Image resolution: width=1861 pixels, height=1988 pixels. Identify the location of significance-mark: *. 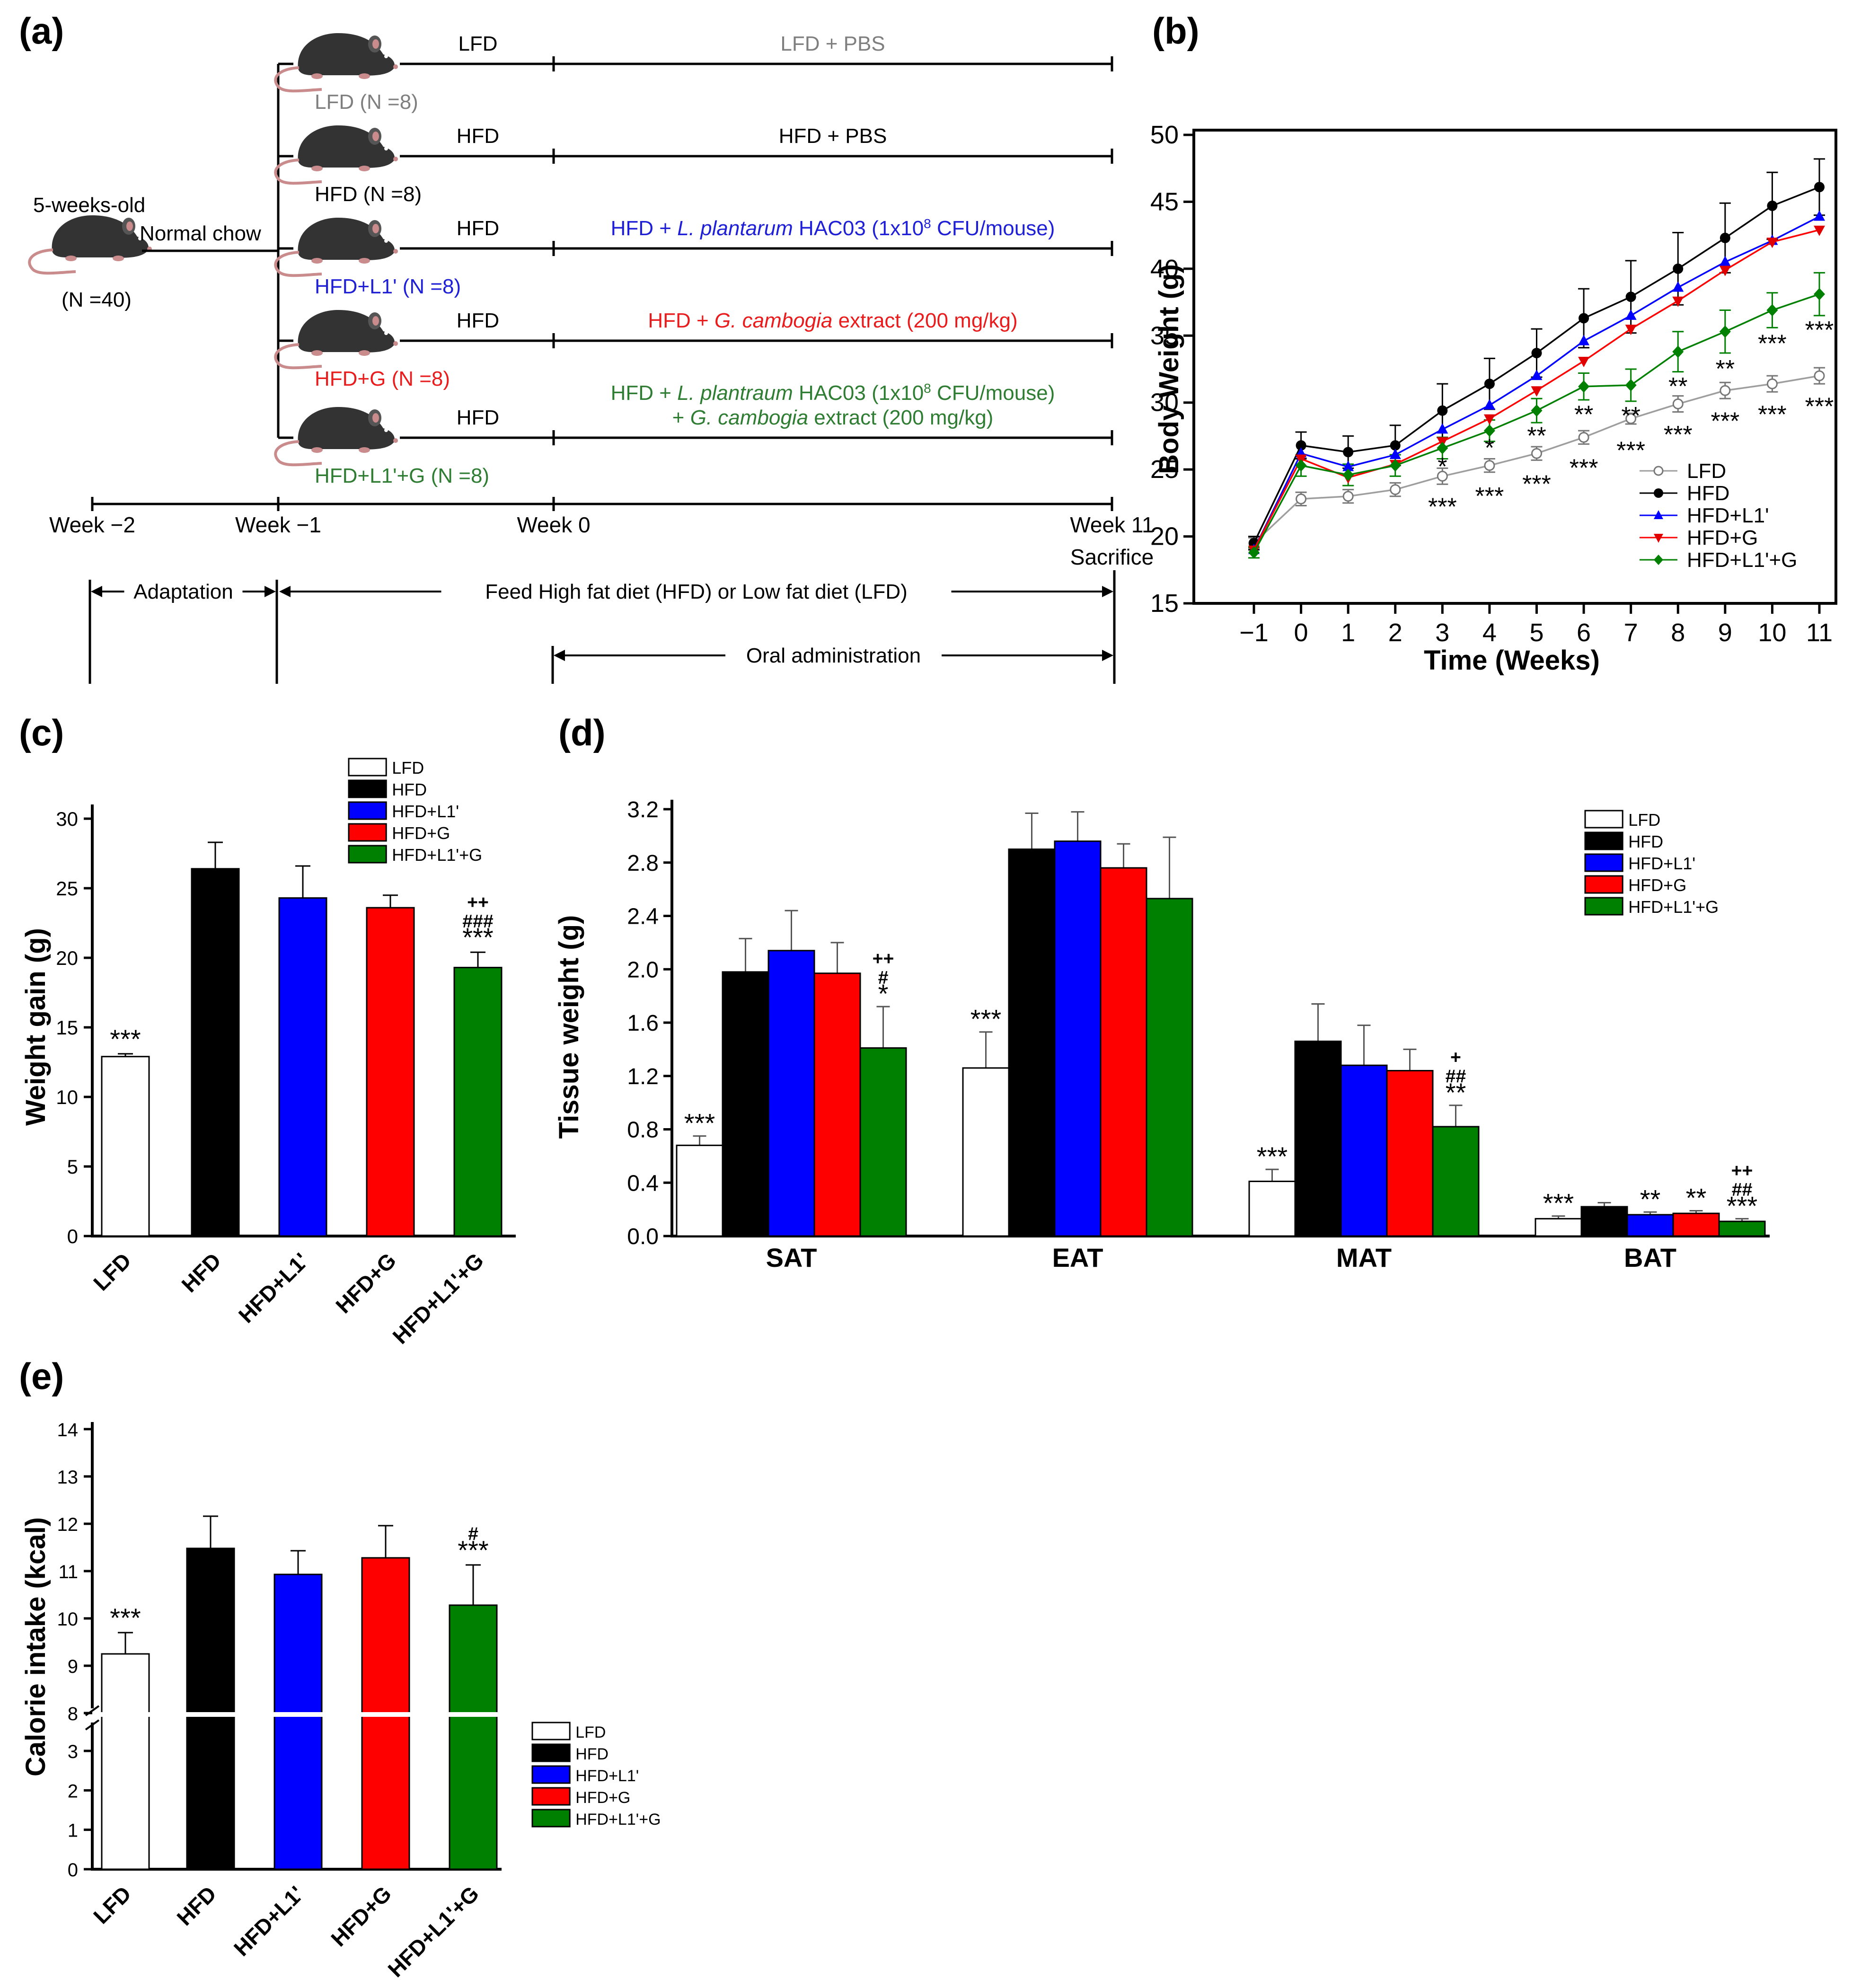
(1489, 448).